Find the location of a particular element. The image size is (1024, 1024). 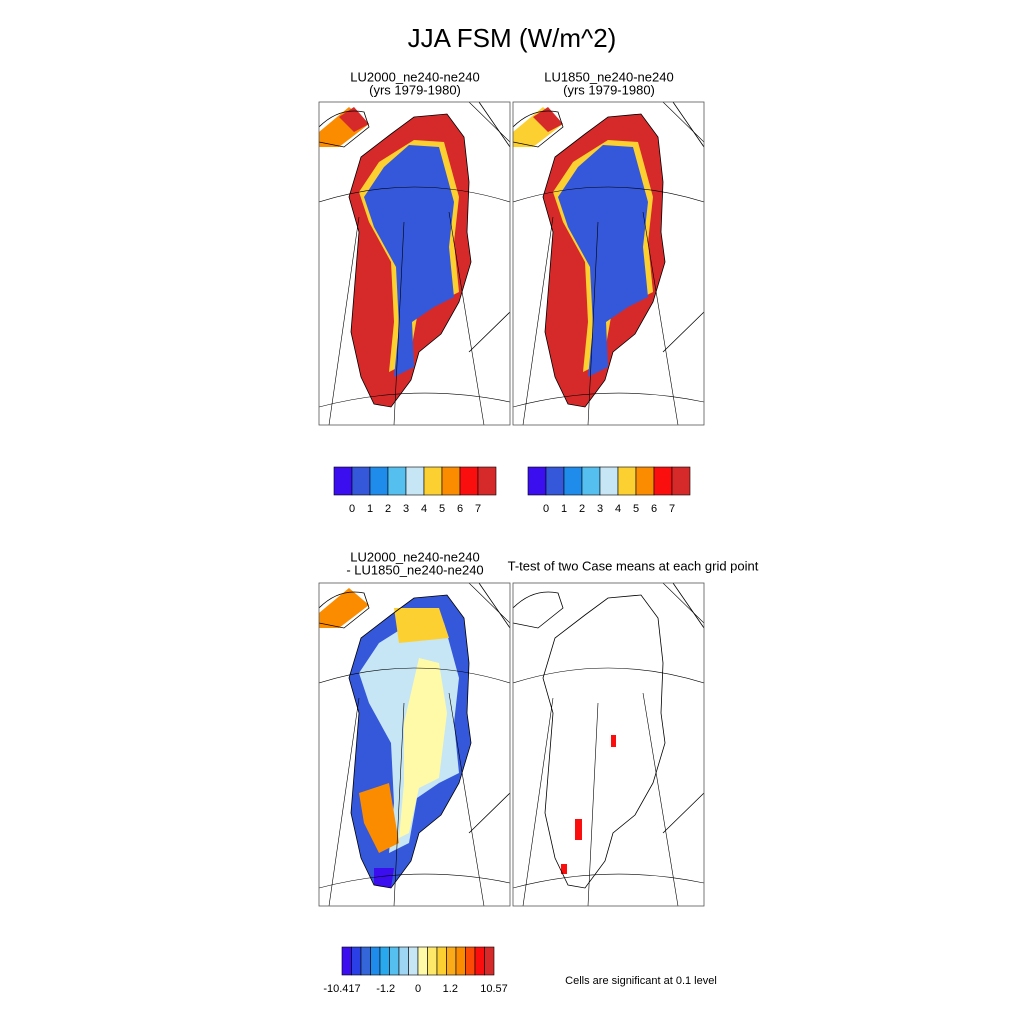

colorbar-label: 10.57 is located at coordinates (494, 989).